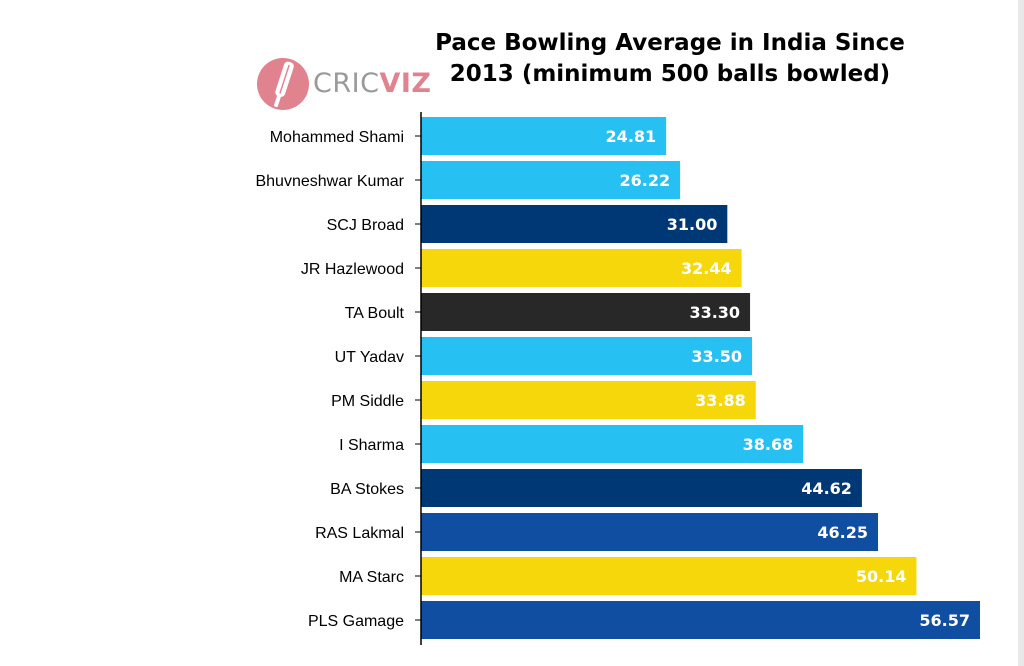  Describe the element at coordinates (644, 180) in the screenshot. I see `value-label: 26.22` at that location.